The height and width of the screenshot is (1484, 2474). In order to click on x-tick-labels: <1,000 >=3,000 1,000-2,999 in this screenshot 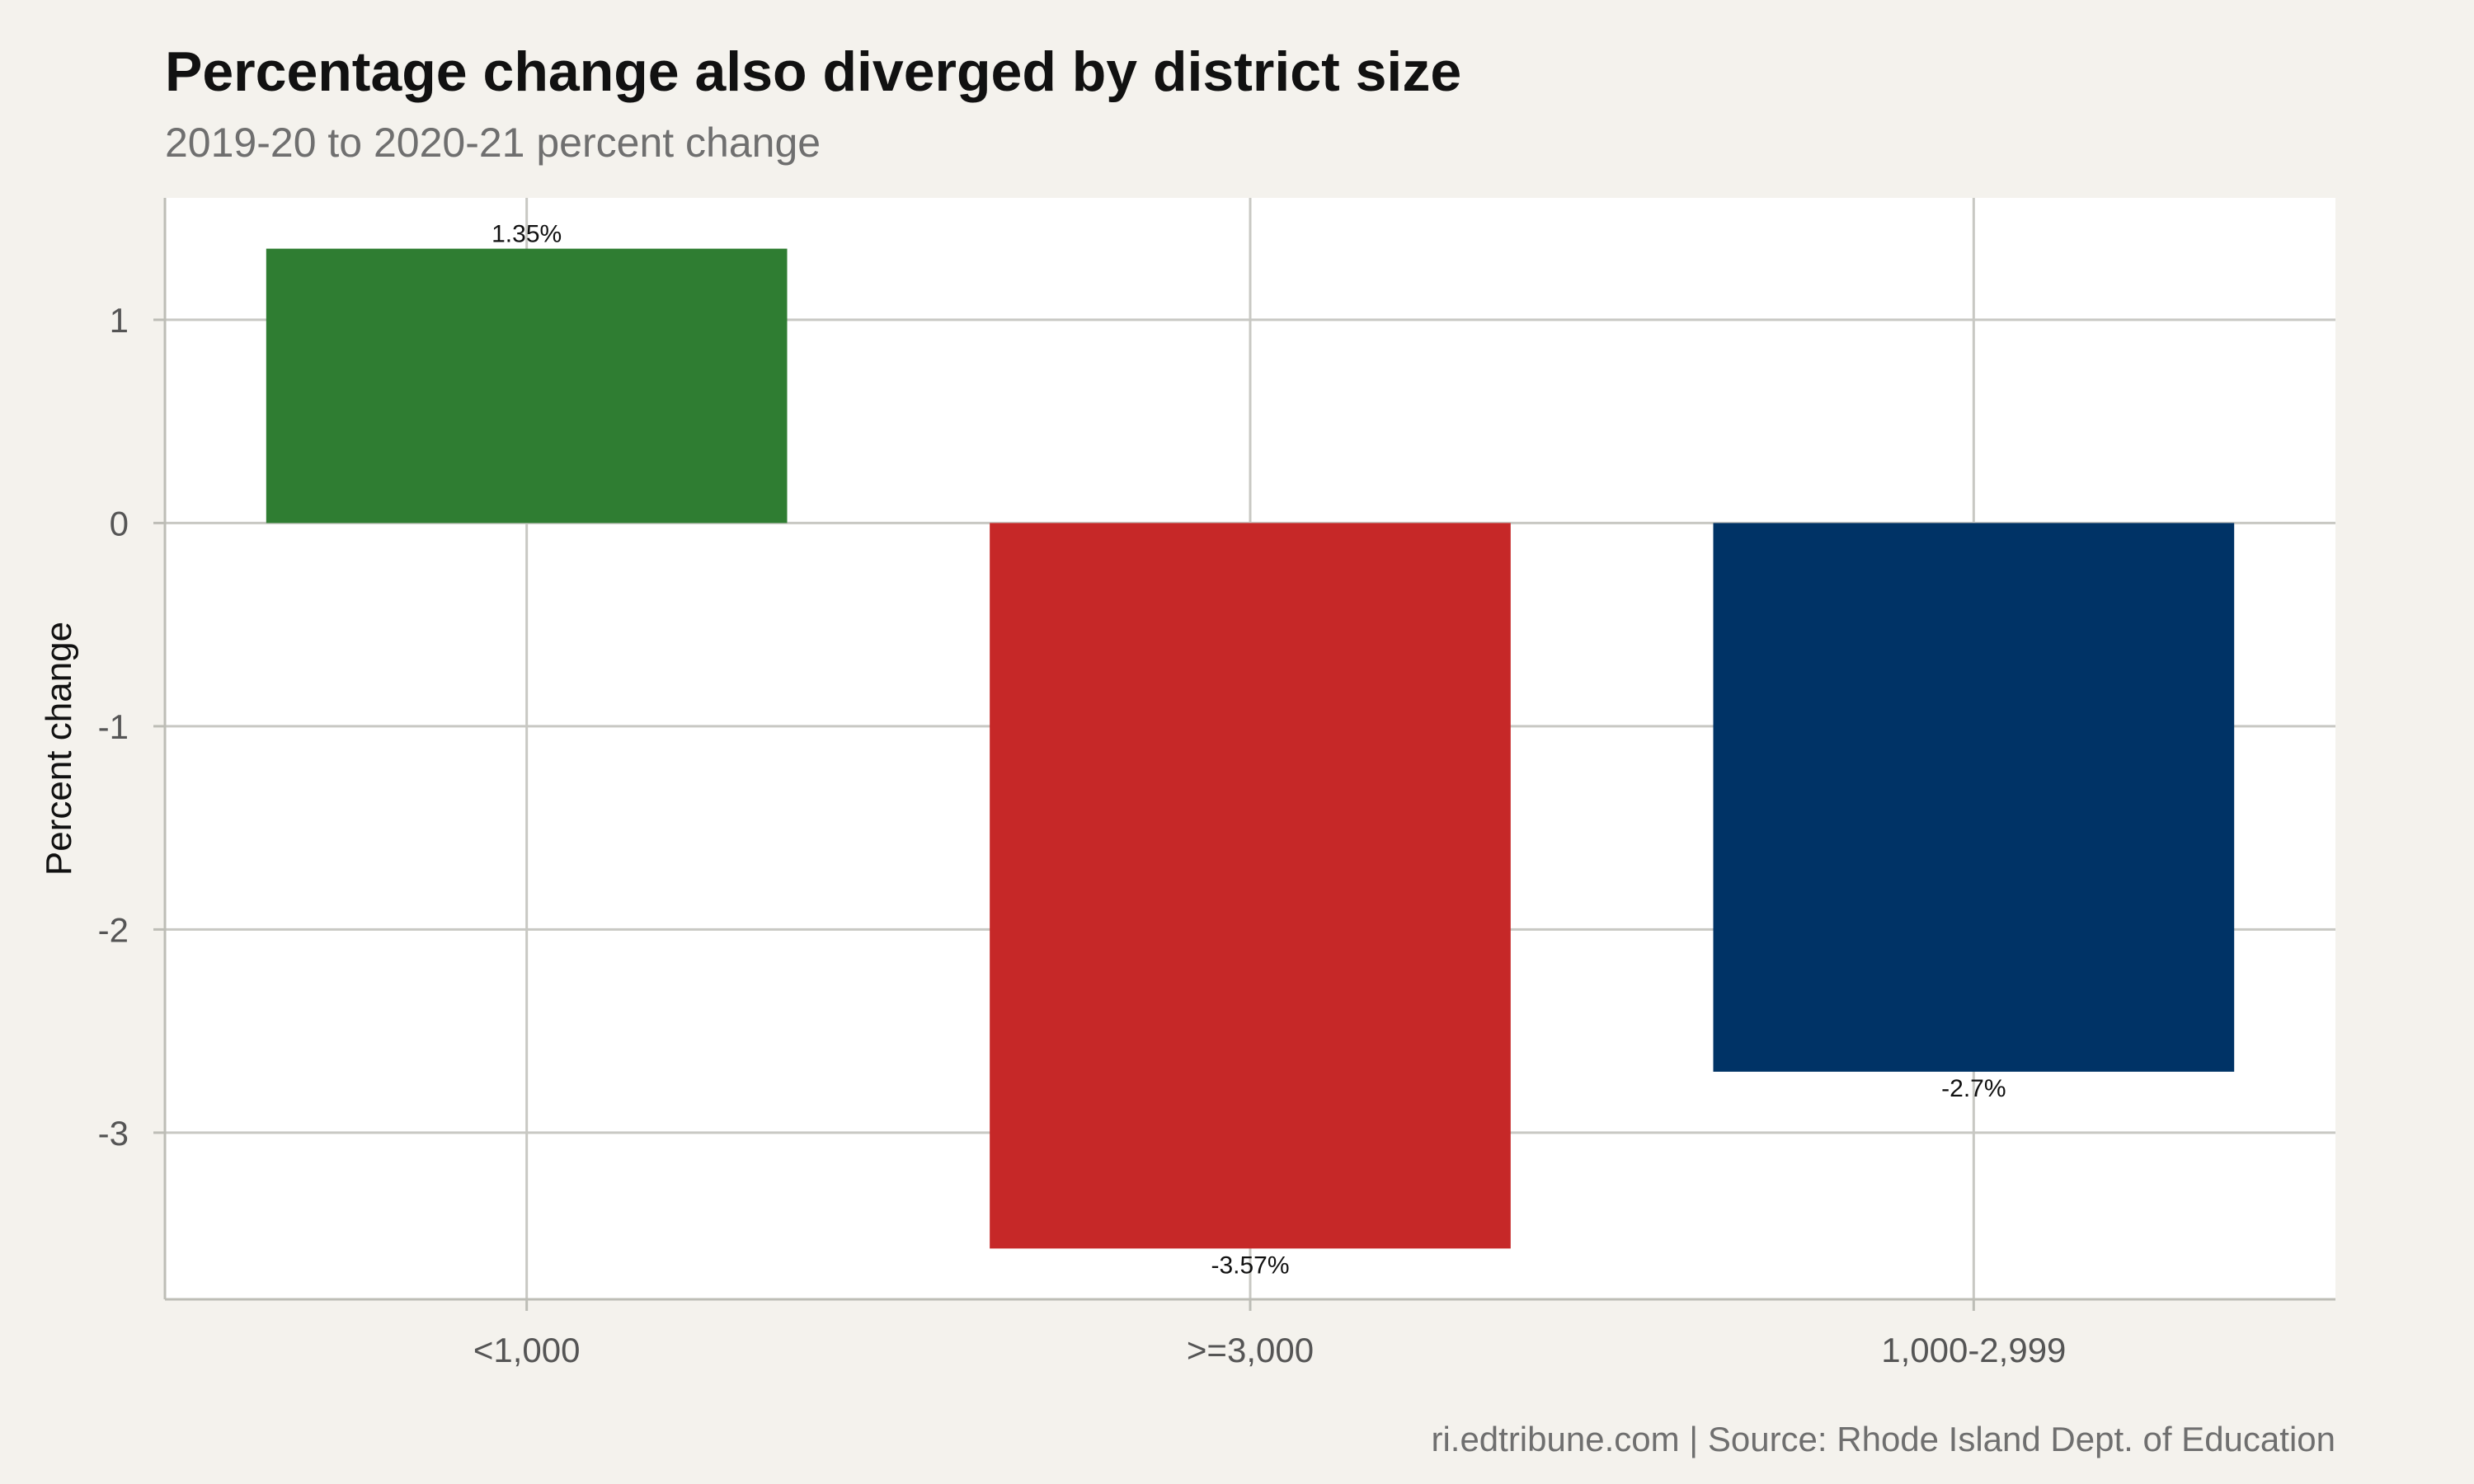, I will do `click(1270, 1350)`.